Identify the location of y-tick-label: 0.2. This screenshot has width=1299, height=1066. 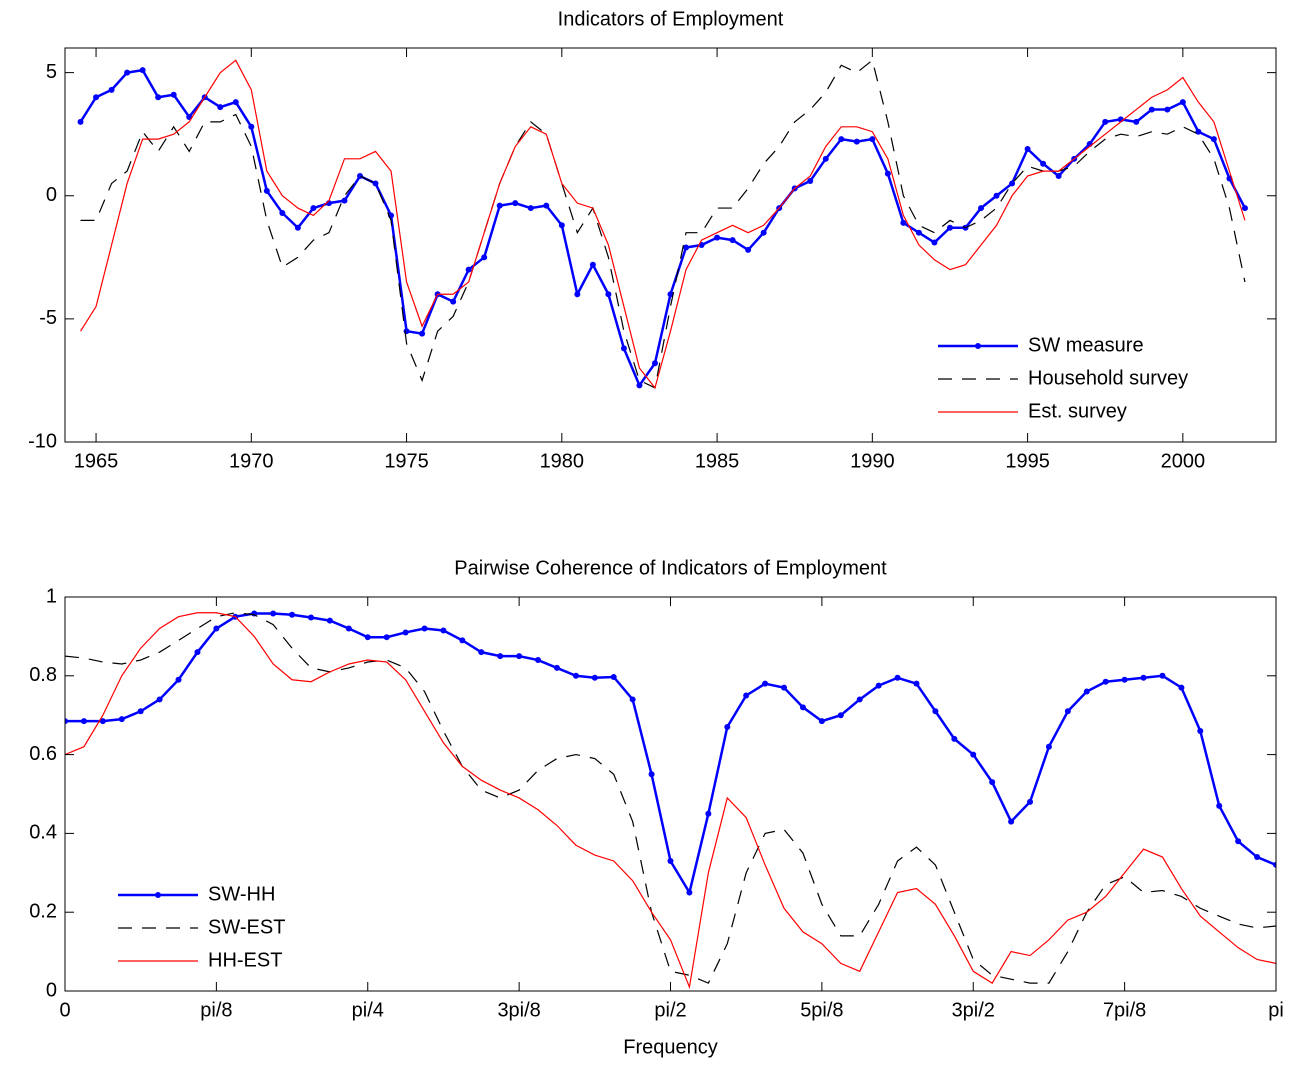
(43, 911).